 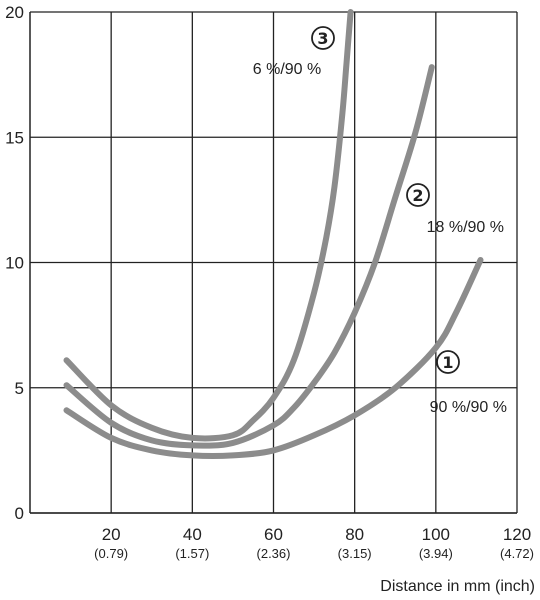 I want to click on series-label-2: 18 %/90 %, so click(x=465, y=227).